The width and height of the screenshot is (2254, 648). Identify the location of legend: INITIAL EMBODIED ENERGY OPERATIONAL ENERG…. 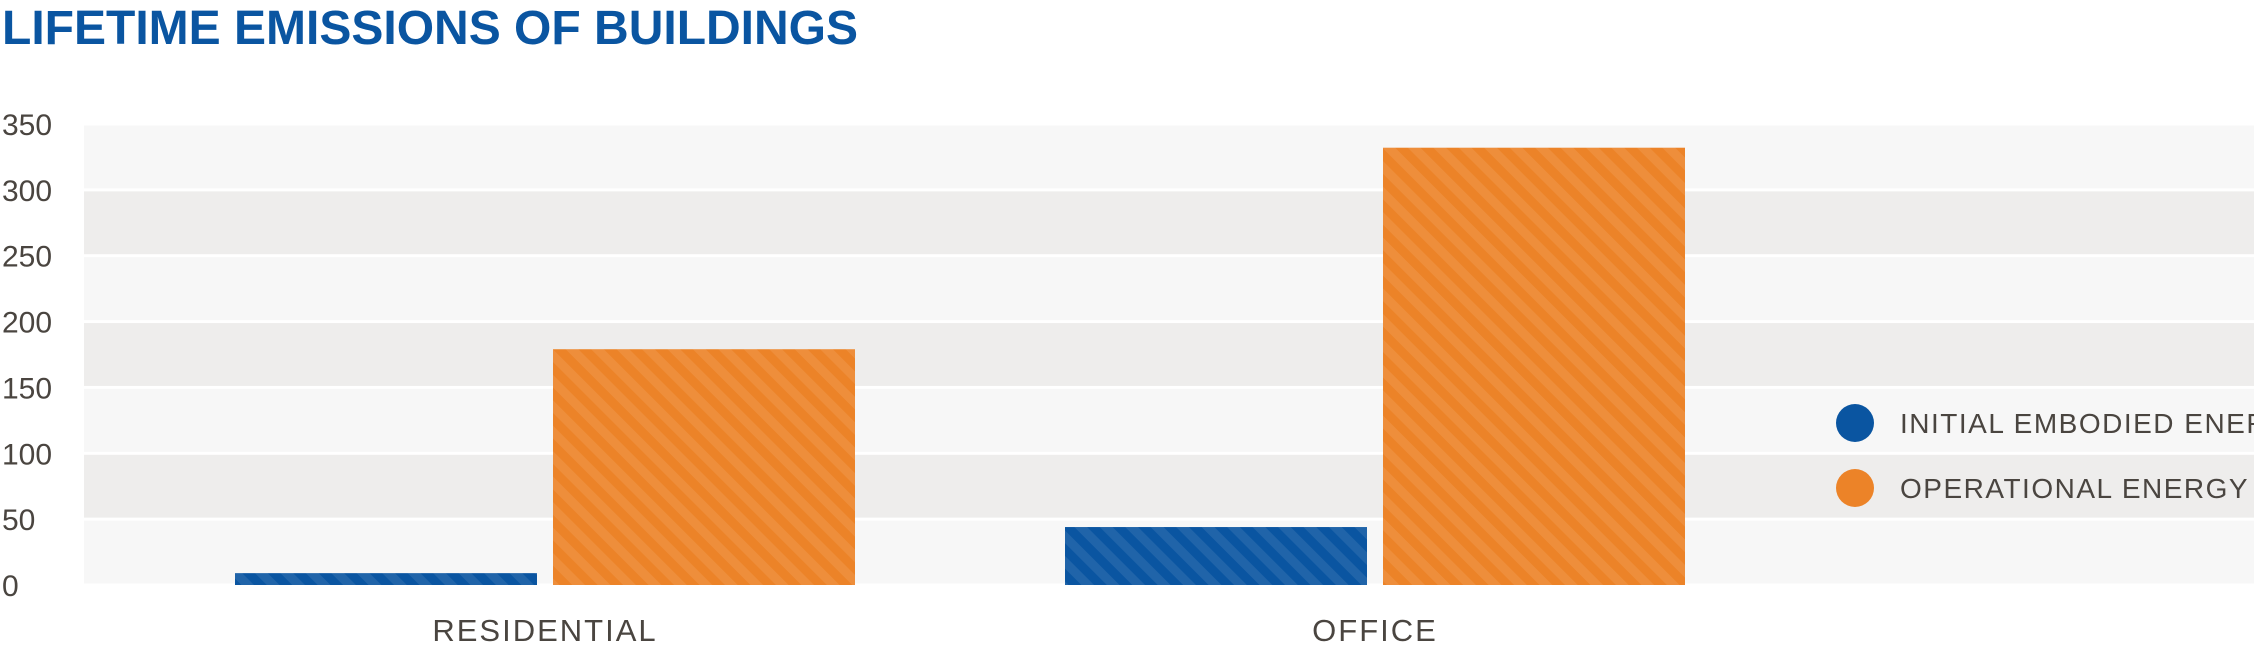
(2045, 455).